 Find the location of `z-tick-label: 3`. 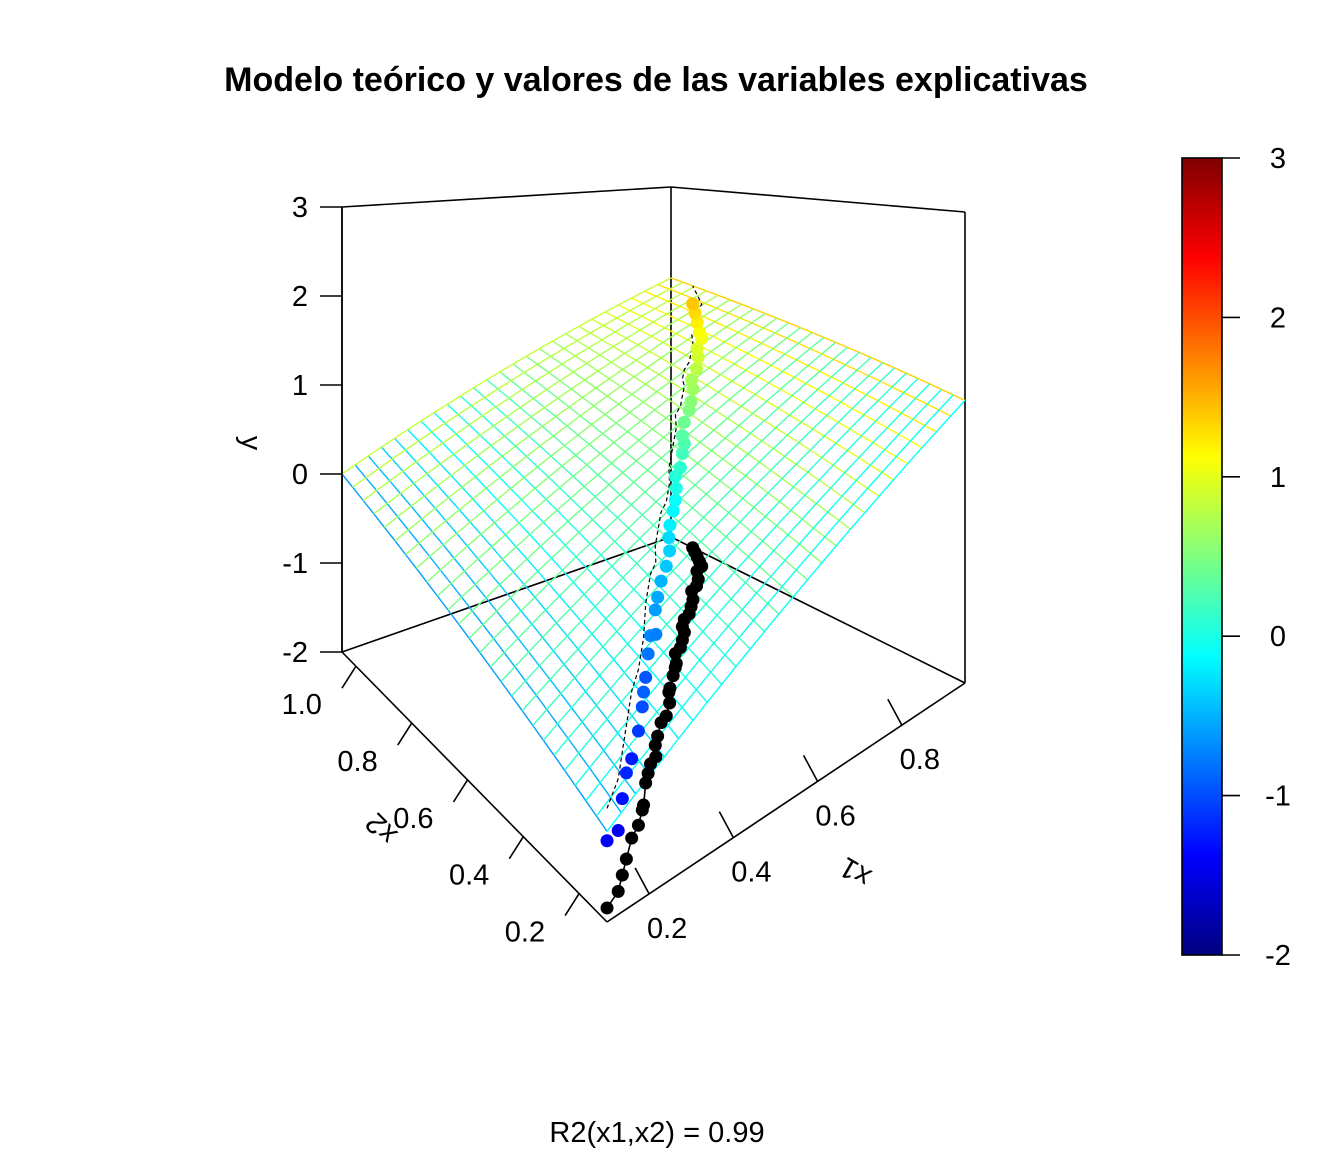

z-tick-label: 3 is located at coordinates (300, 208).